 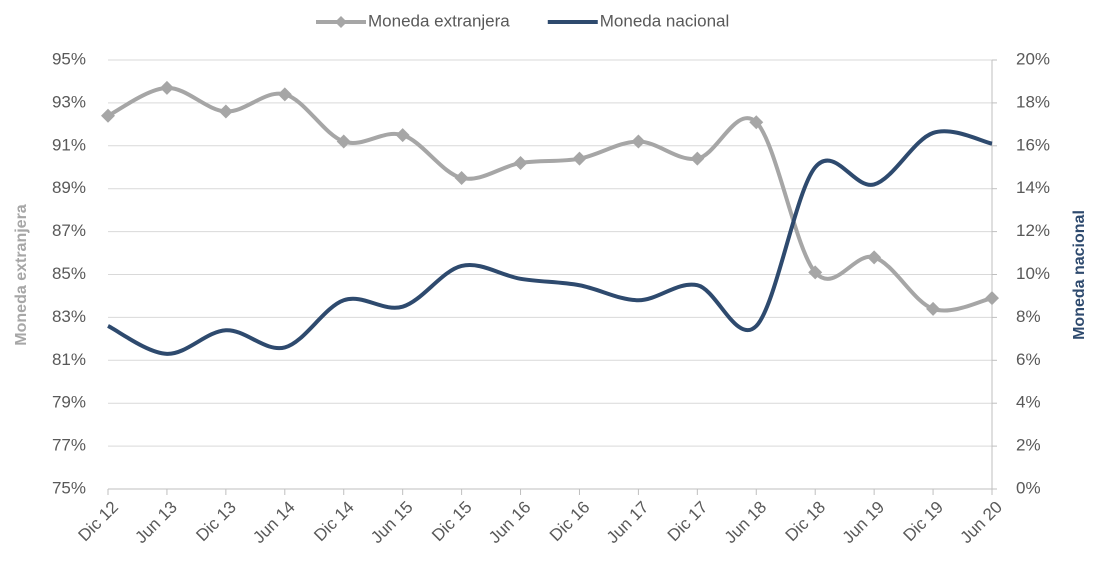 I want to click on y-tick-label: 83%, so click(x=69, y=316).